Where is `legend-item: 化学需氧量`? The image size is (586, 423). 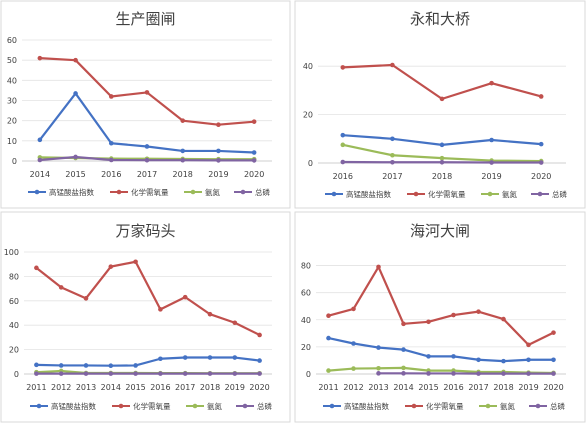
legend-item: 化学需氧量 is located at coordinates (139, 192).